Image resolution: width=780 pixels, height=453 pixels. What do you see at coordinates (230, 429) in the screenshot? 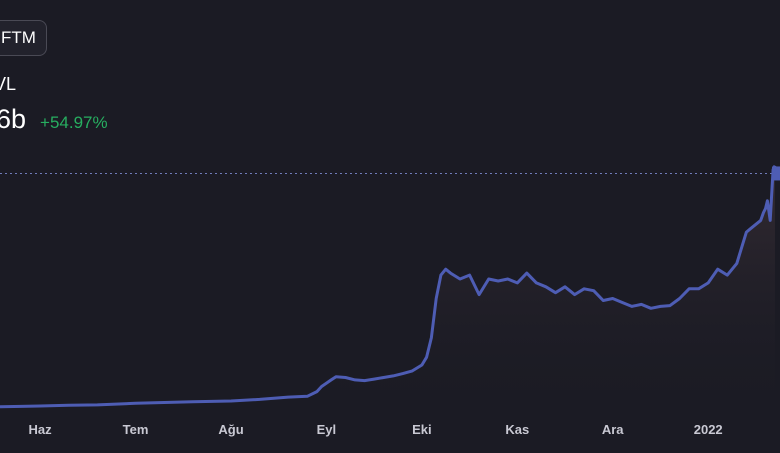
I see `x-tick-label: Ağu` at bounding box center [230, 429].